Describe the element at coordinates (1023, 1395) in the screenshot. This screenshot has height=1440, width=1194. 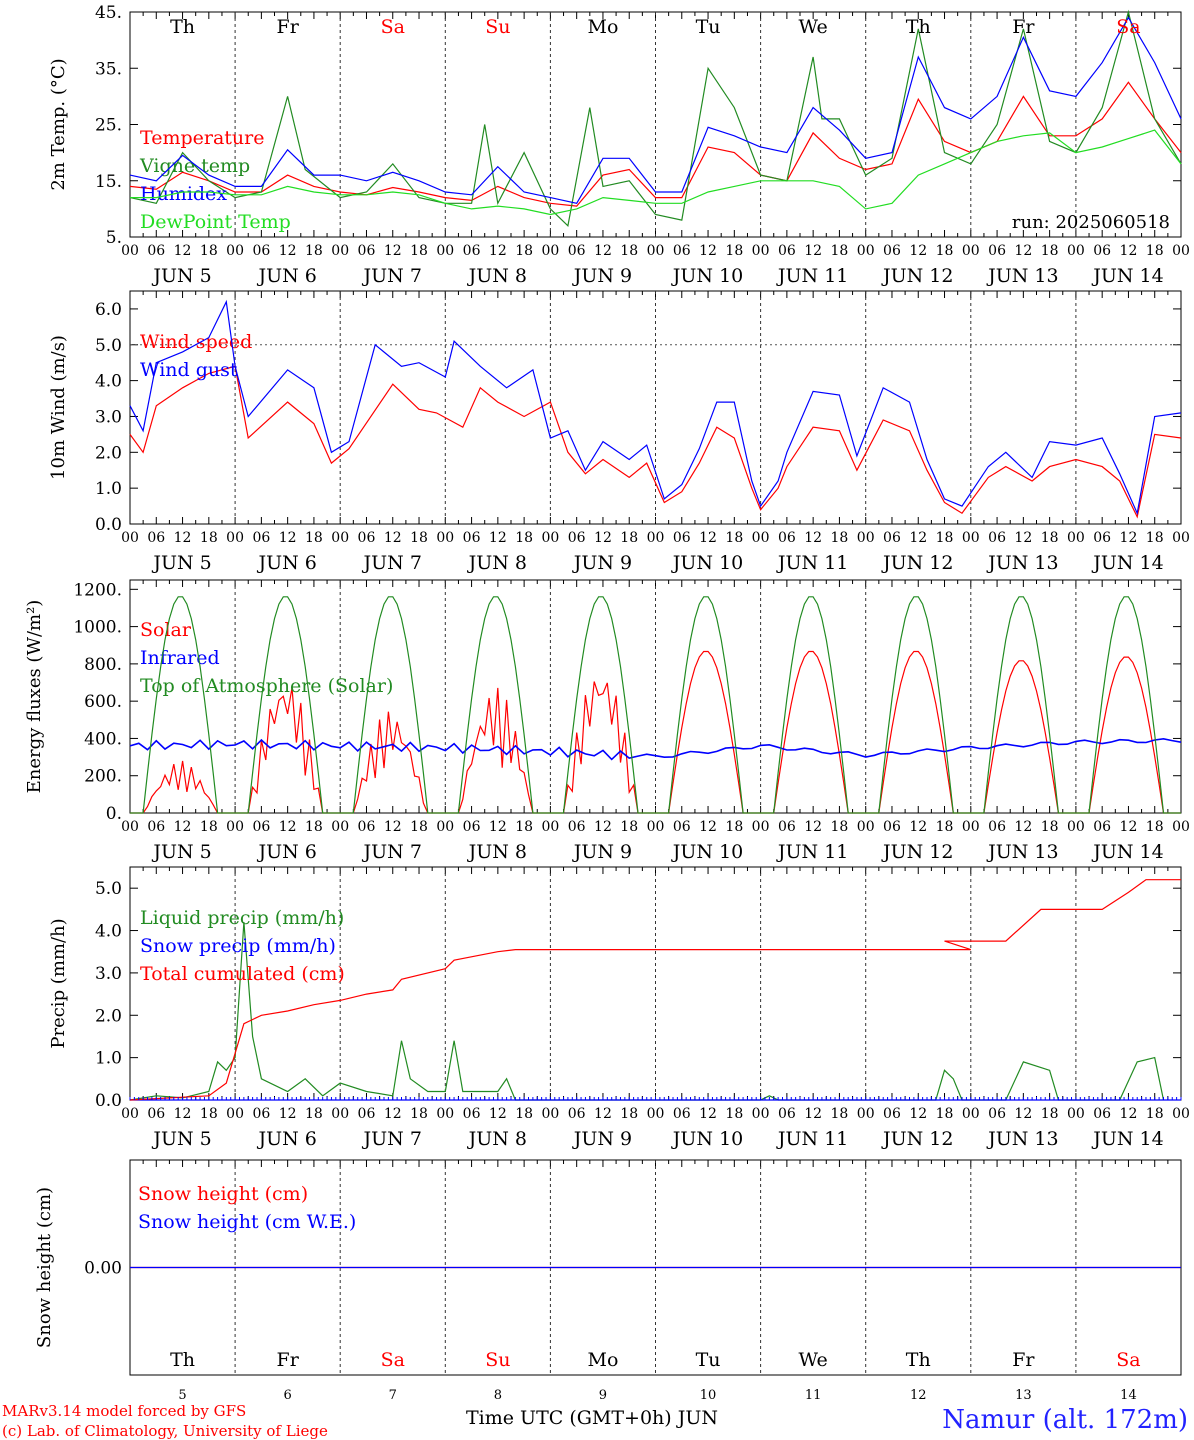
I see `day-number: 13` at that location.